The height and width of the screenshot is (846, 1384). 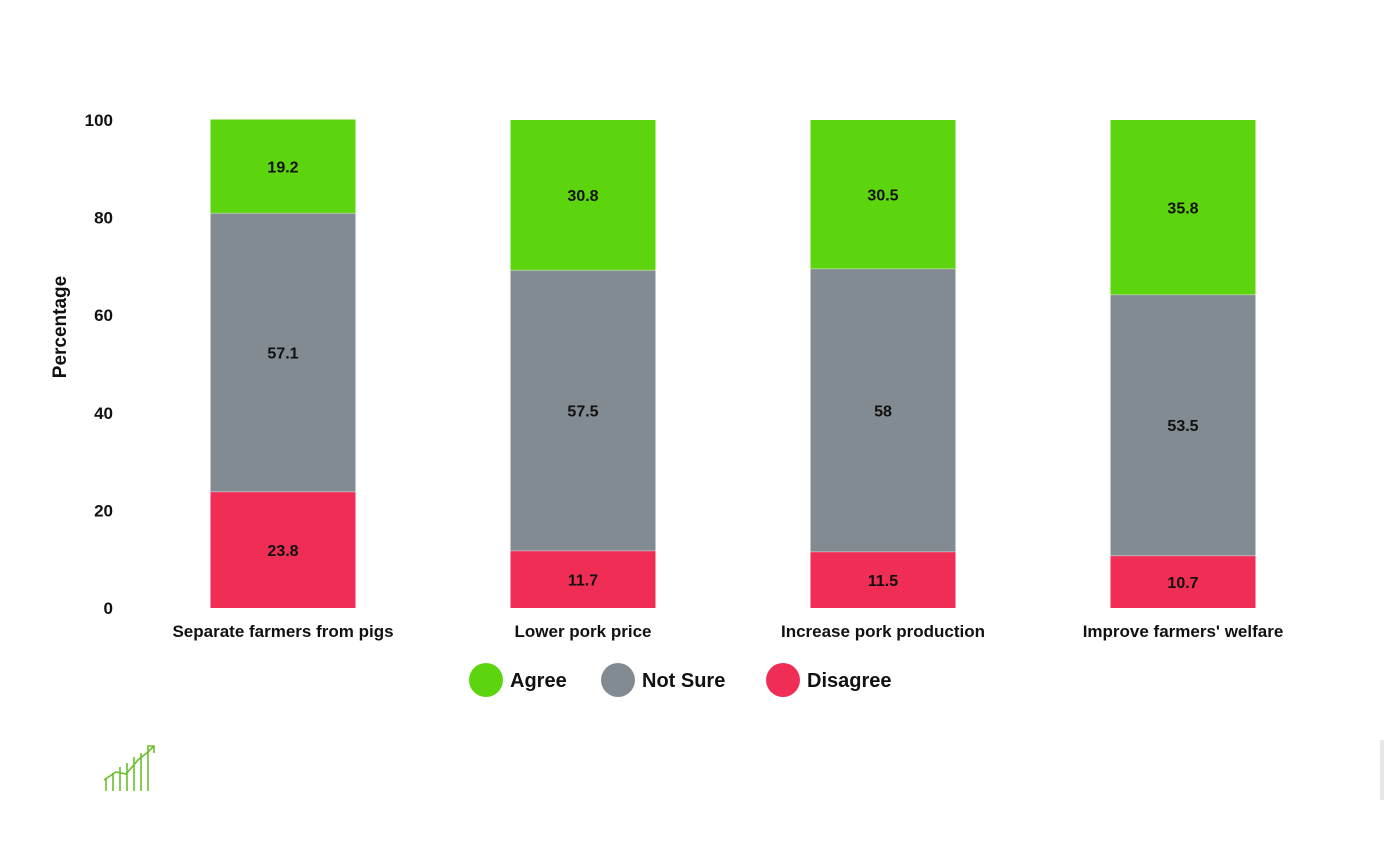 I want to click on x-tick-label: Increase pork production, so click(x=883, y=631).